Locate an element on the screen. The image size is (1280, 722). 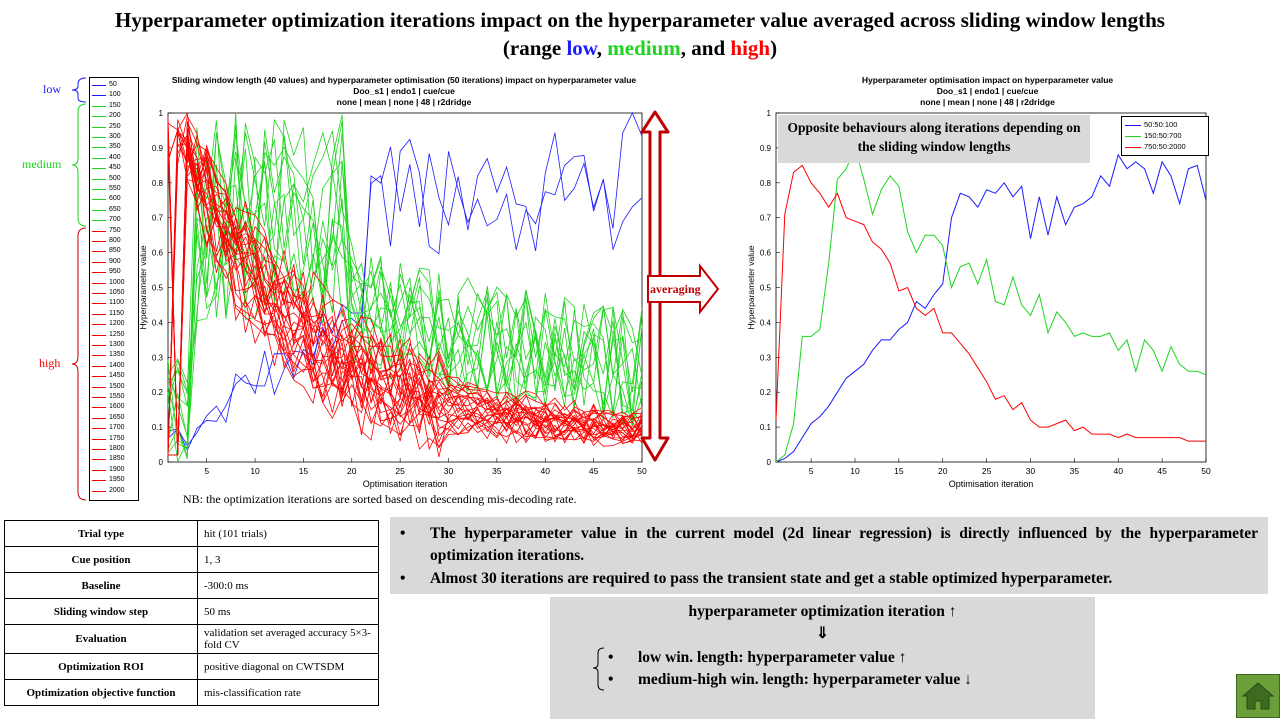
chart2-legend: 50:50:100 150:50:700 750:50:2000 is located at coordinates (1165, 136).